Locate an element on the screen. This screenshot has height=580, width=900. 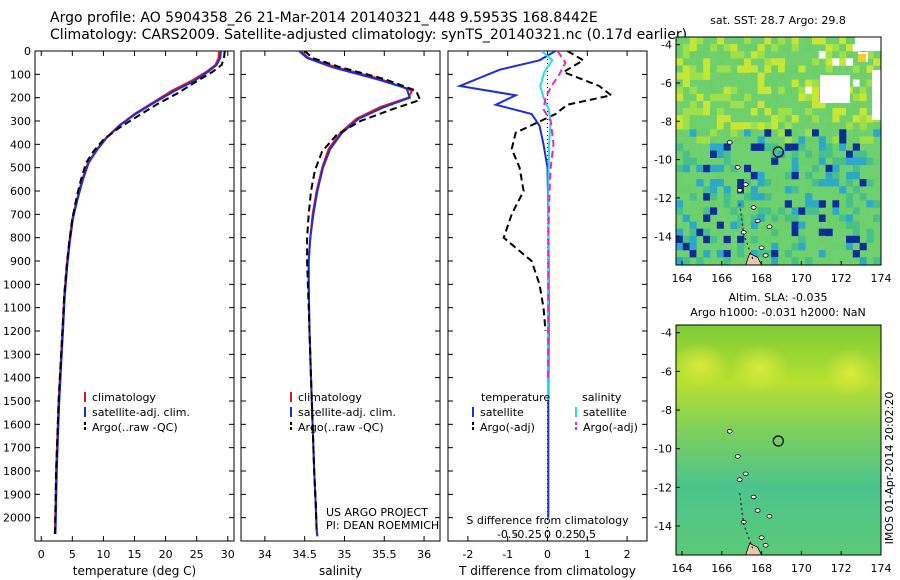
map-y-tick-label: -8 is located at coordinates (666, 121).